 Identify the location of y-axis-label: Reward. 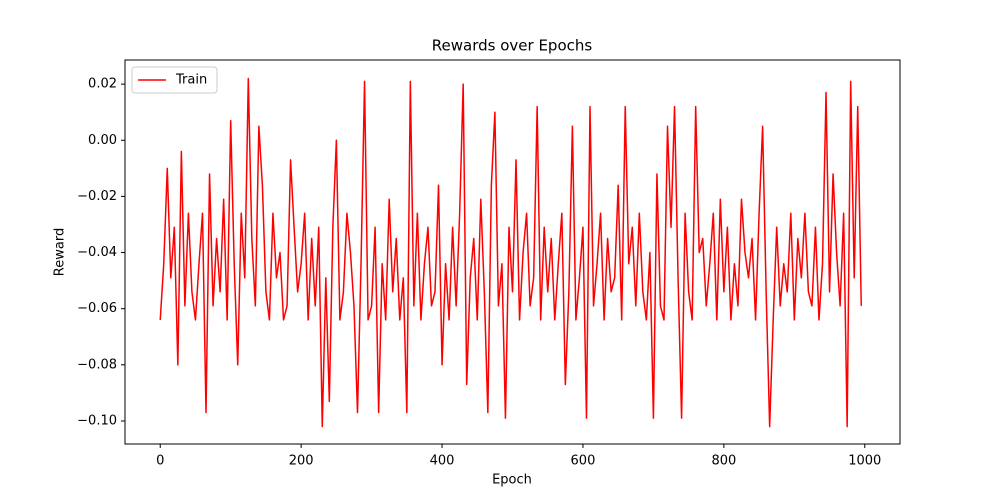
(60, 252).